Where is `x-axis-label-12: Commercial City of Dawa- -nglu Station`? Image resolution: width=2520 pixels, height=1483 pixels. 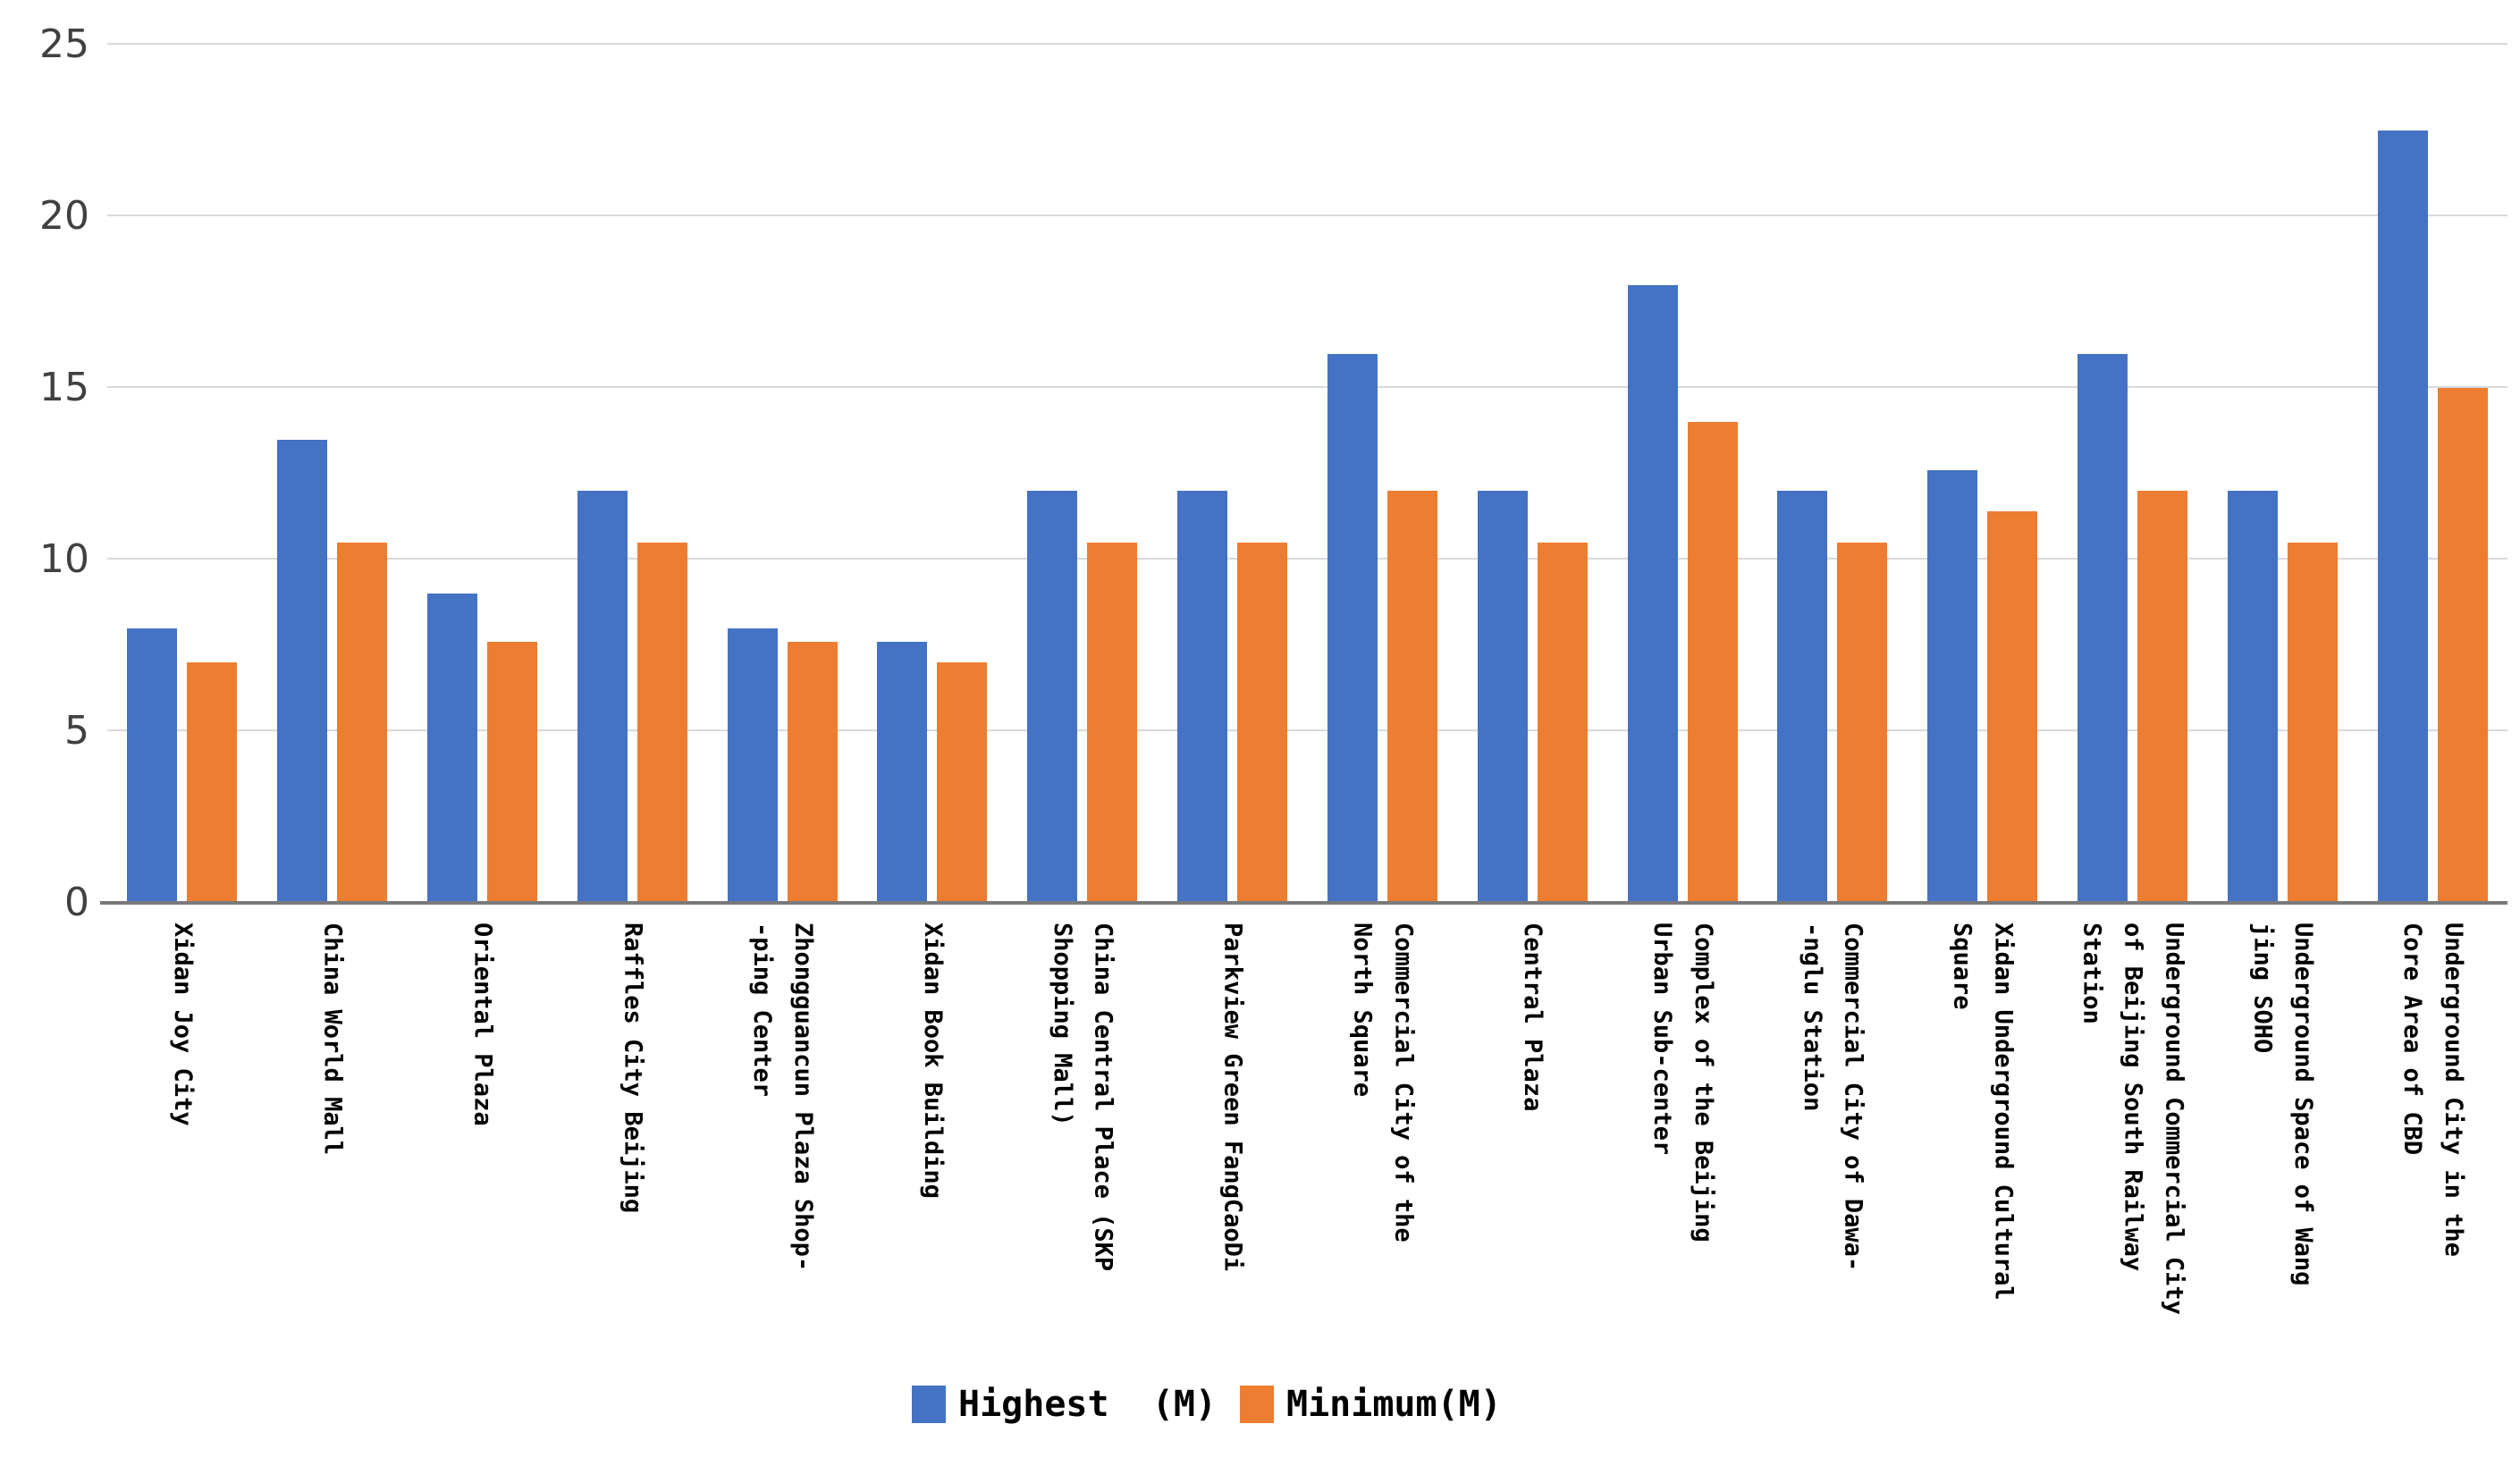 x-axis-label-12: Commercial City of Dawa- -nglu Station is located at coordinates (1833, 1097).